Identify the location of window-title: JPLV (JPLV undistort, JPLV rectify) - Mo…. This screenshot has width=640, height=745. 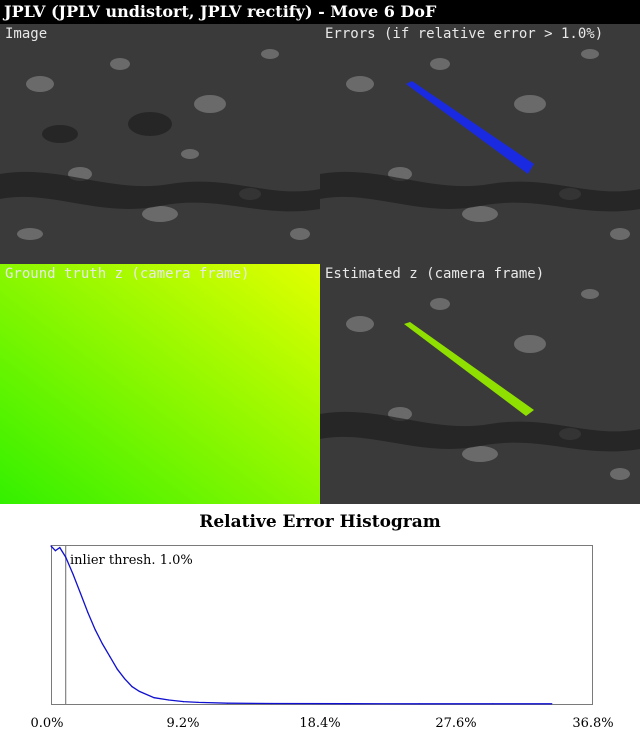
(220, 11).